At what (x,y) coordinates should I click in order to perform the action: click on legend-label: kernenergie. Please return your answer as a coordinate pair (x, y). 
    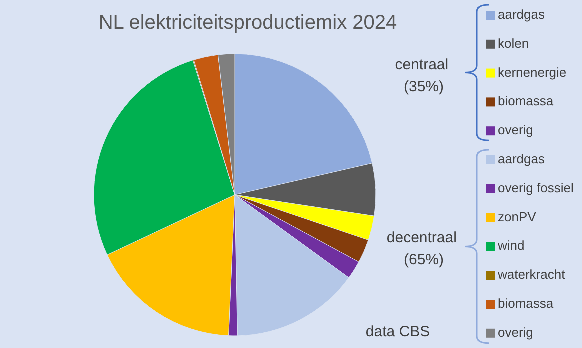
    Looking at the image, I should click on (532, 72).